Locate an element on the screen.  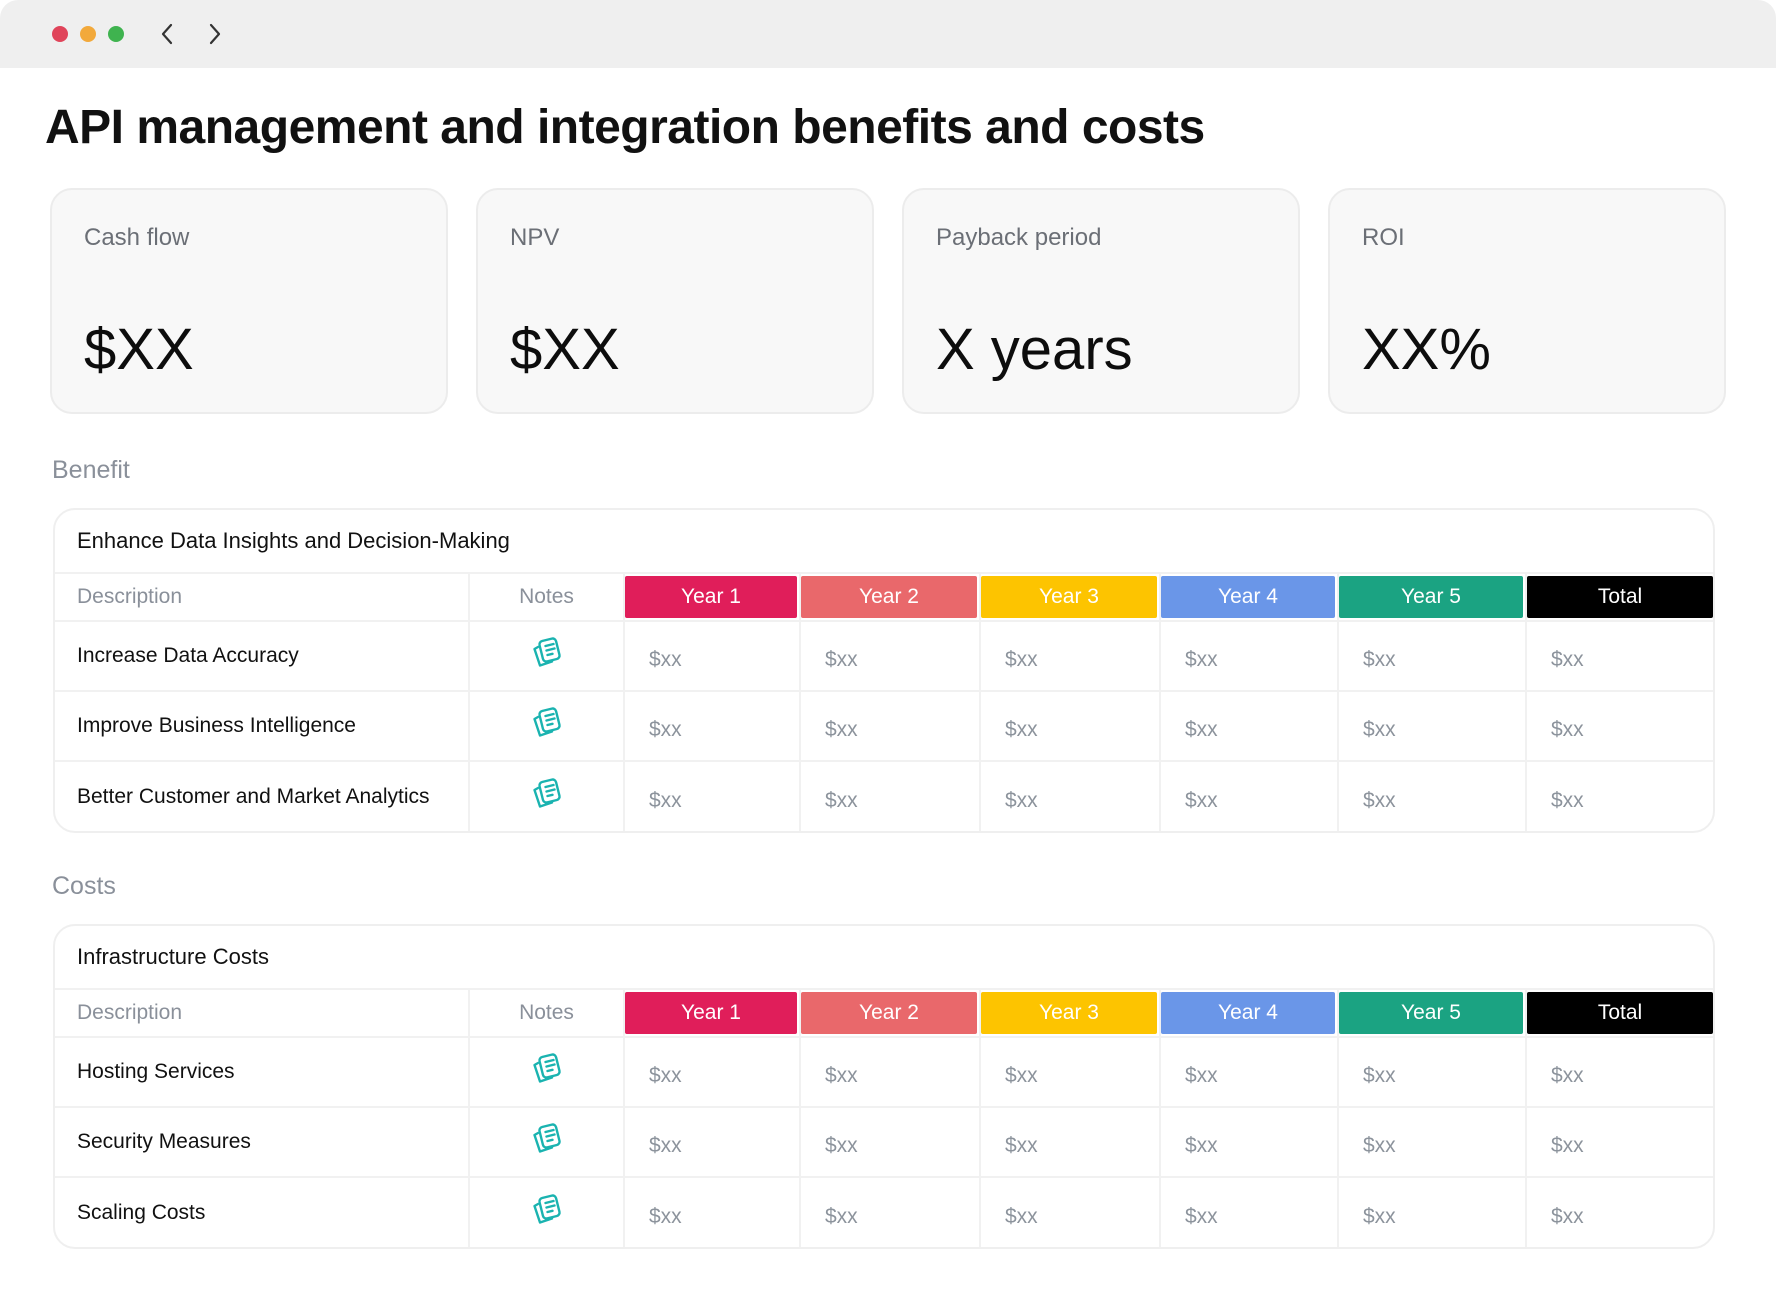
title-bar is located at coordinates (888, 34).